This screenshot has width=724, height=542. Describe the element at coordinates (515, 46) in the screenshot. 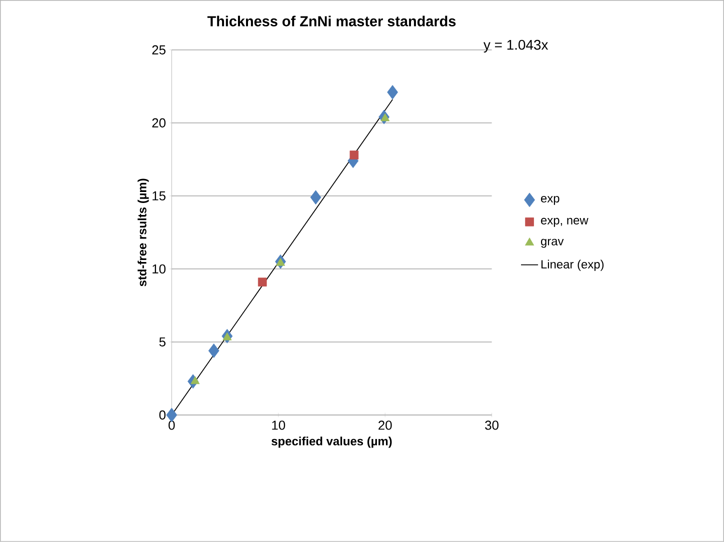

I see `annotation: y = 1.043x` at that location.